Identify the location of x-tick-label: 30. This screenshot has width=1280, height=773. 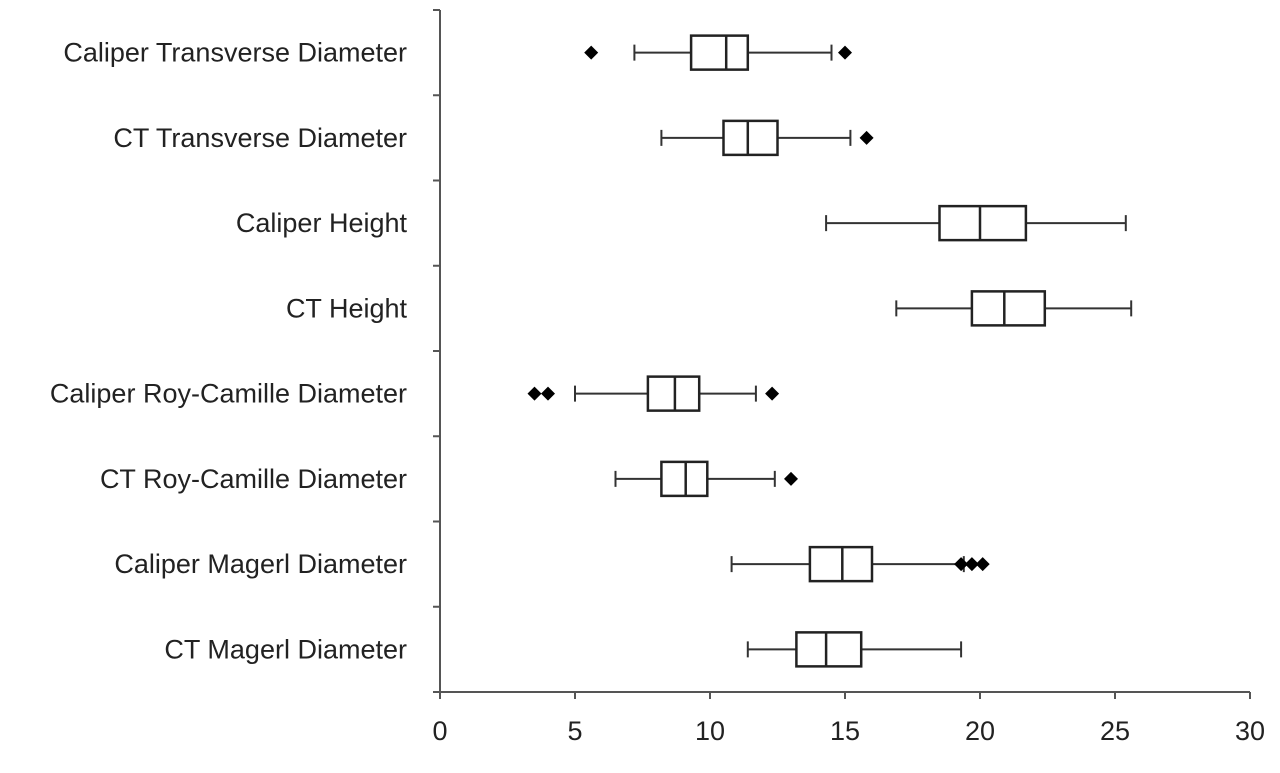
(1250, 731).